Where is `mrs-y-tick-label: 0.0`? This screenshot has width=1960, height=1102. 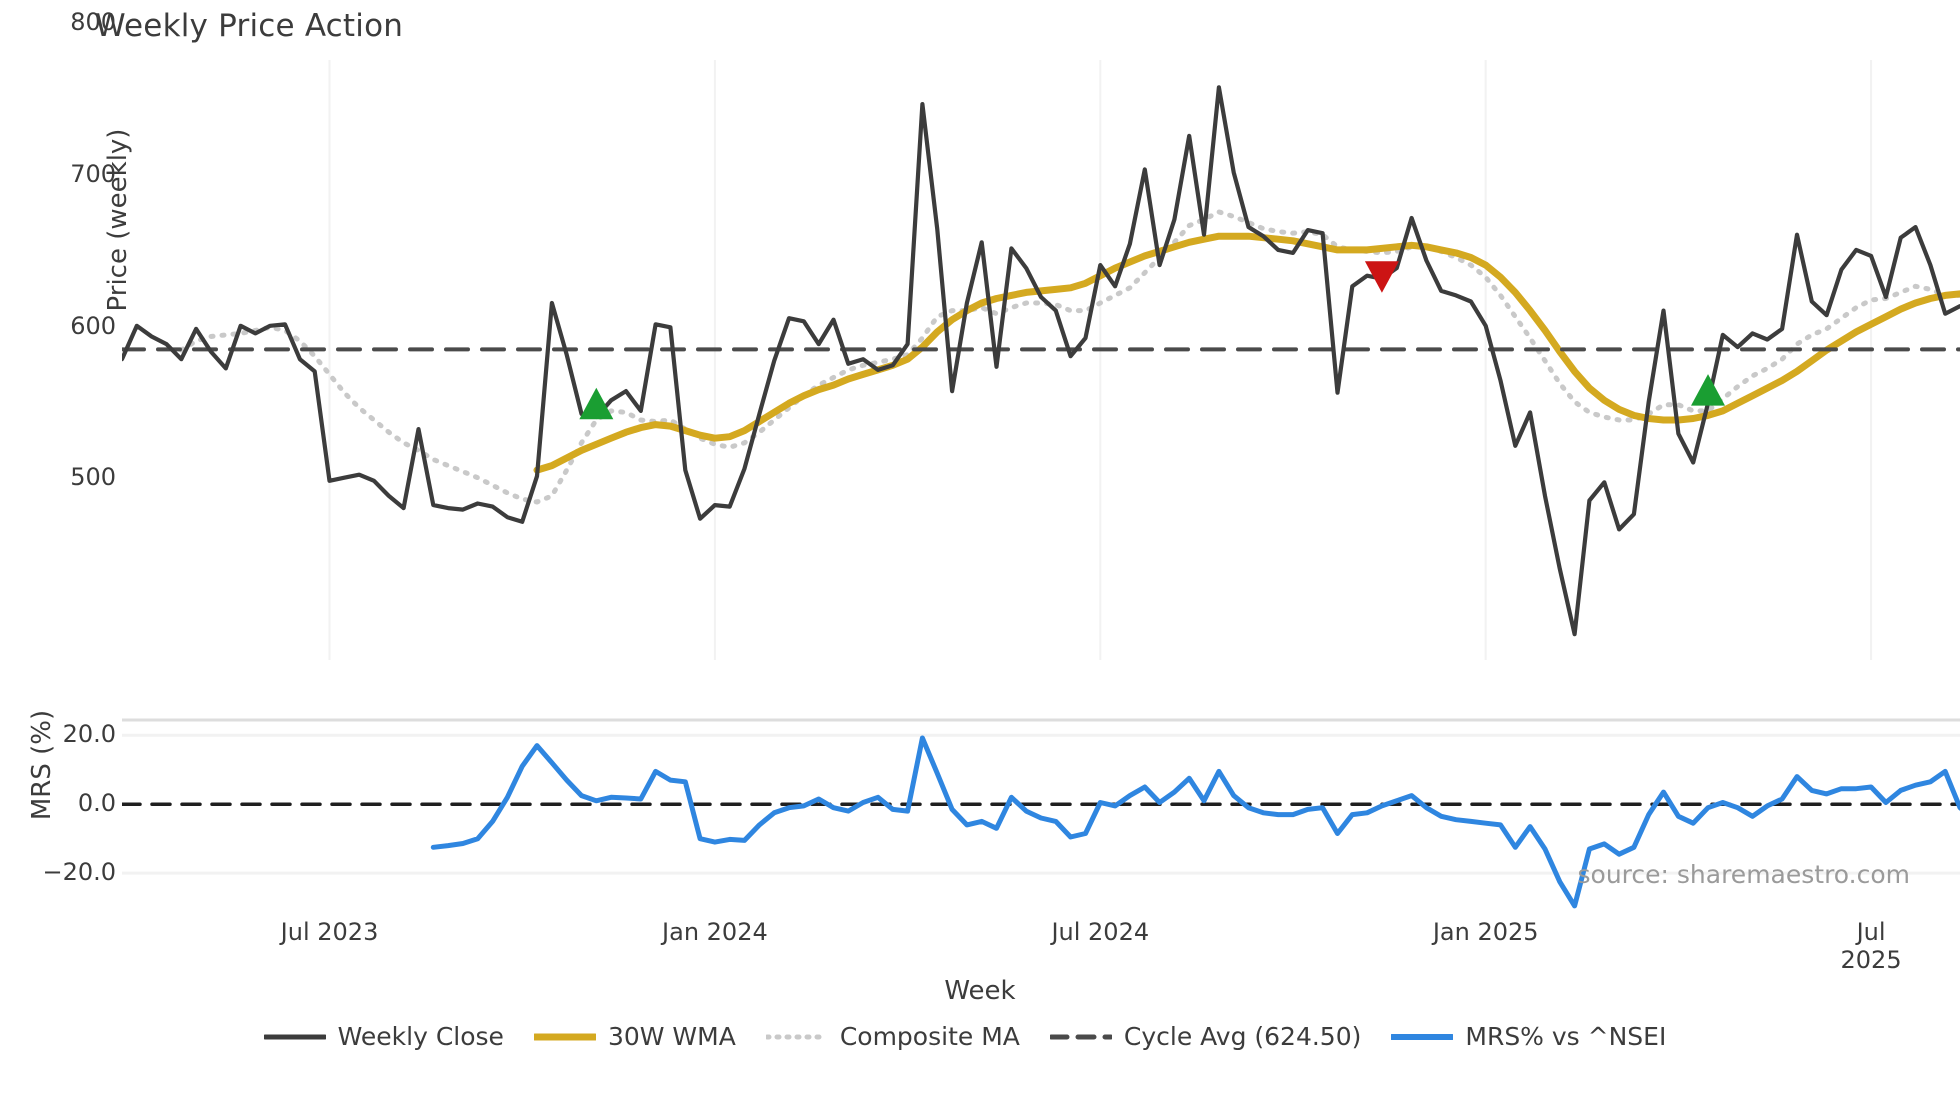
mrs-y-tick-label: 0.0 is located at coordinates (96, 803).